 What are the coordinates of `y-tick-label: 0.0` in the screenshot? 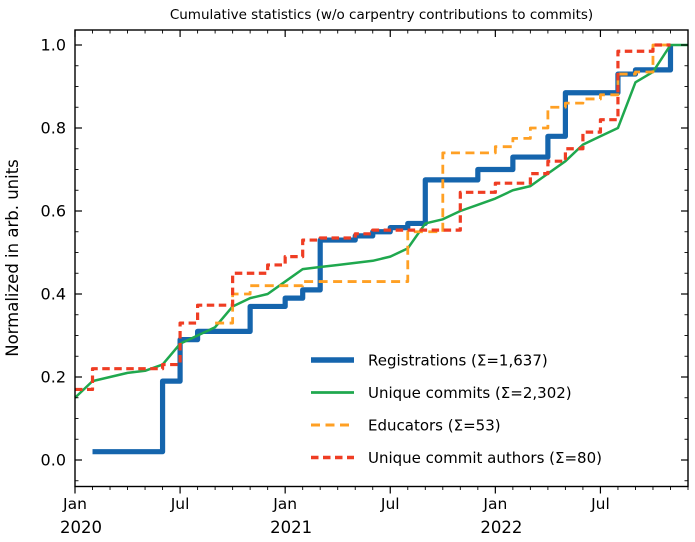 It's located at (53, 460).